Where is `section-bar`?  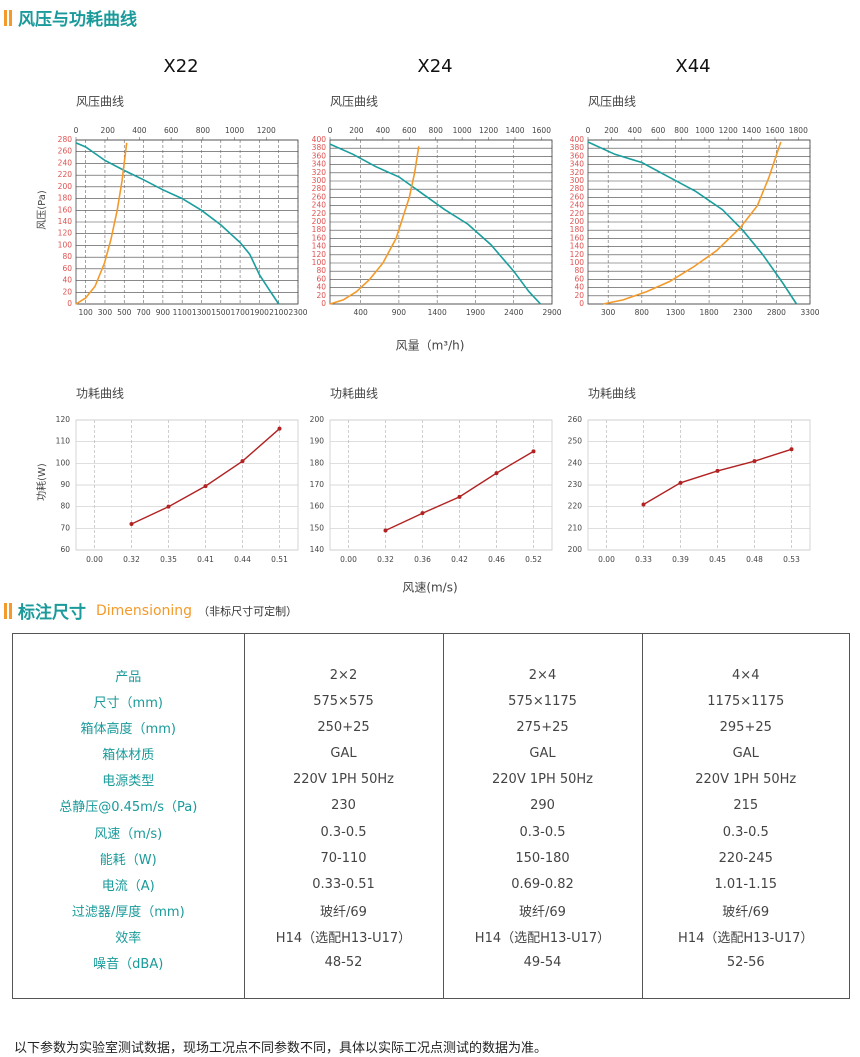
section-bar is located at coordinates (8, 610).